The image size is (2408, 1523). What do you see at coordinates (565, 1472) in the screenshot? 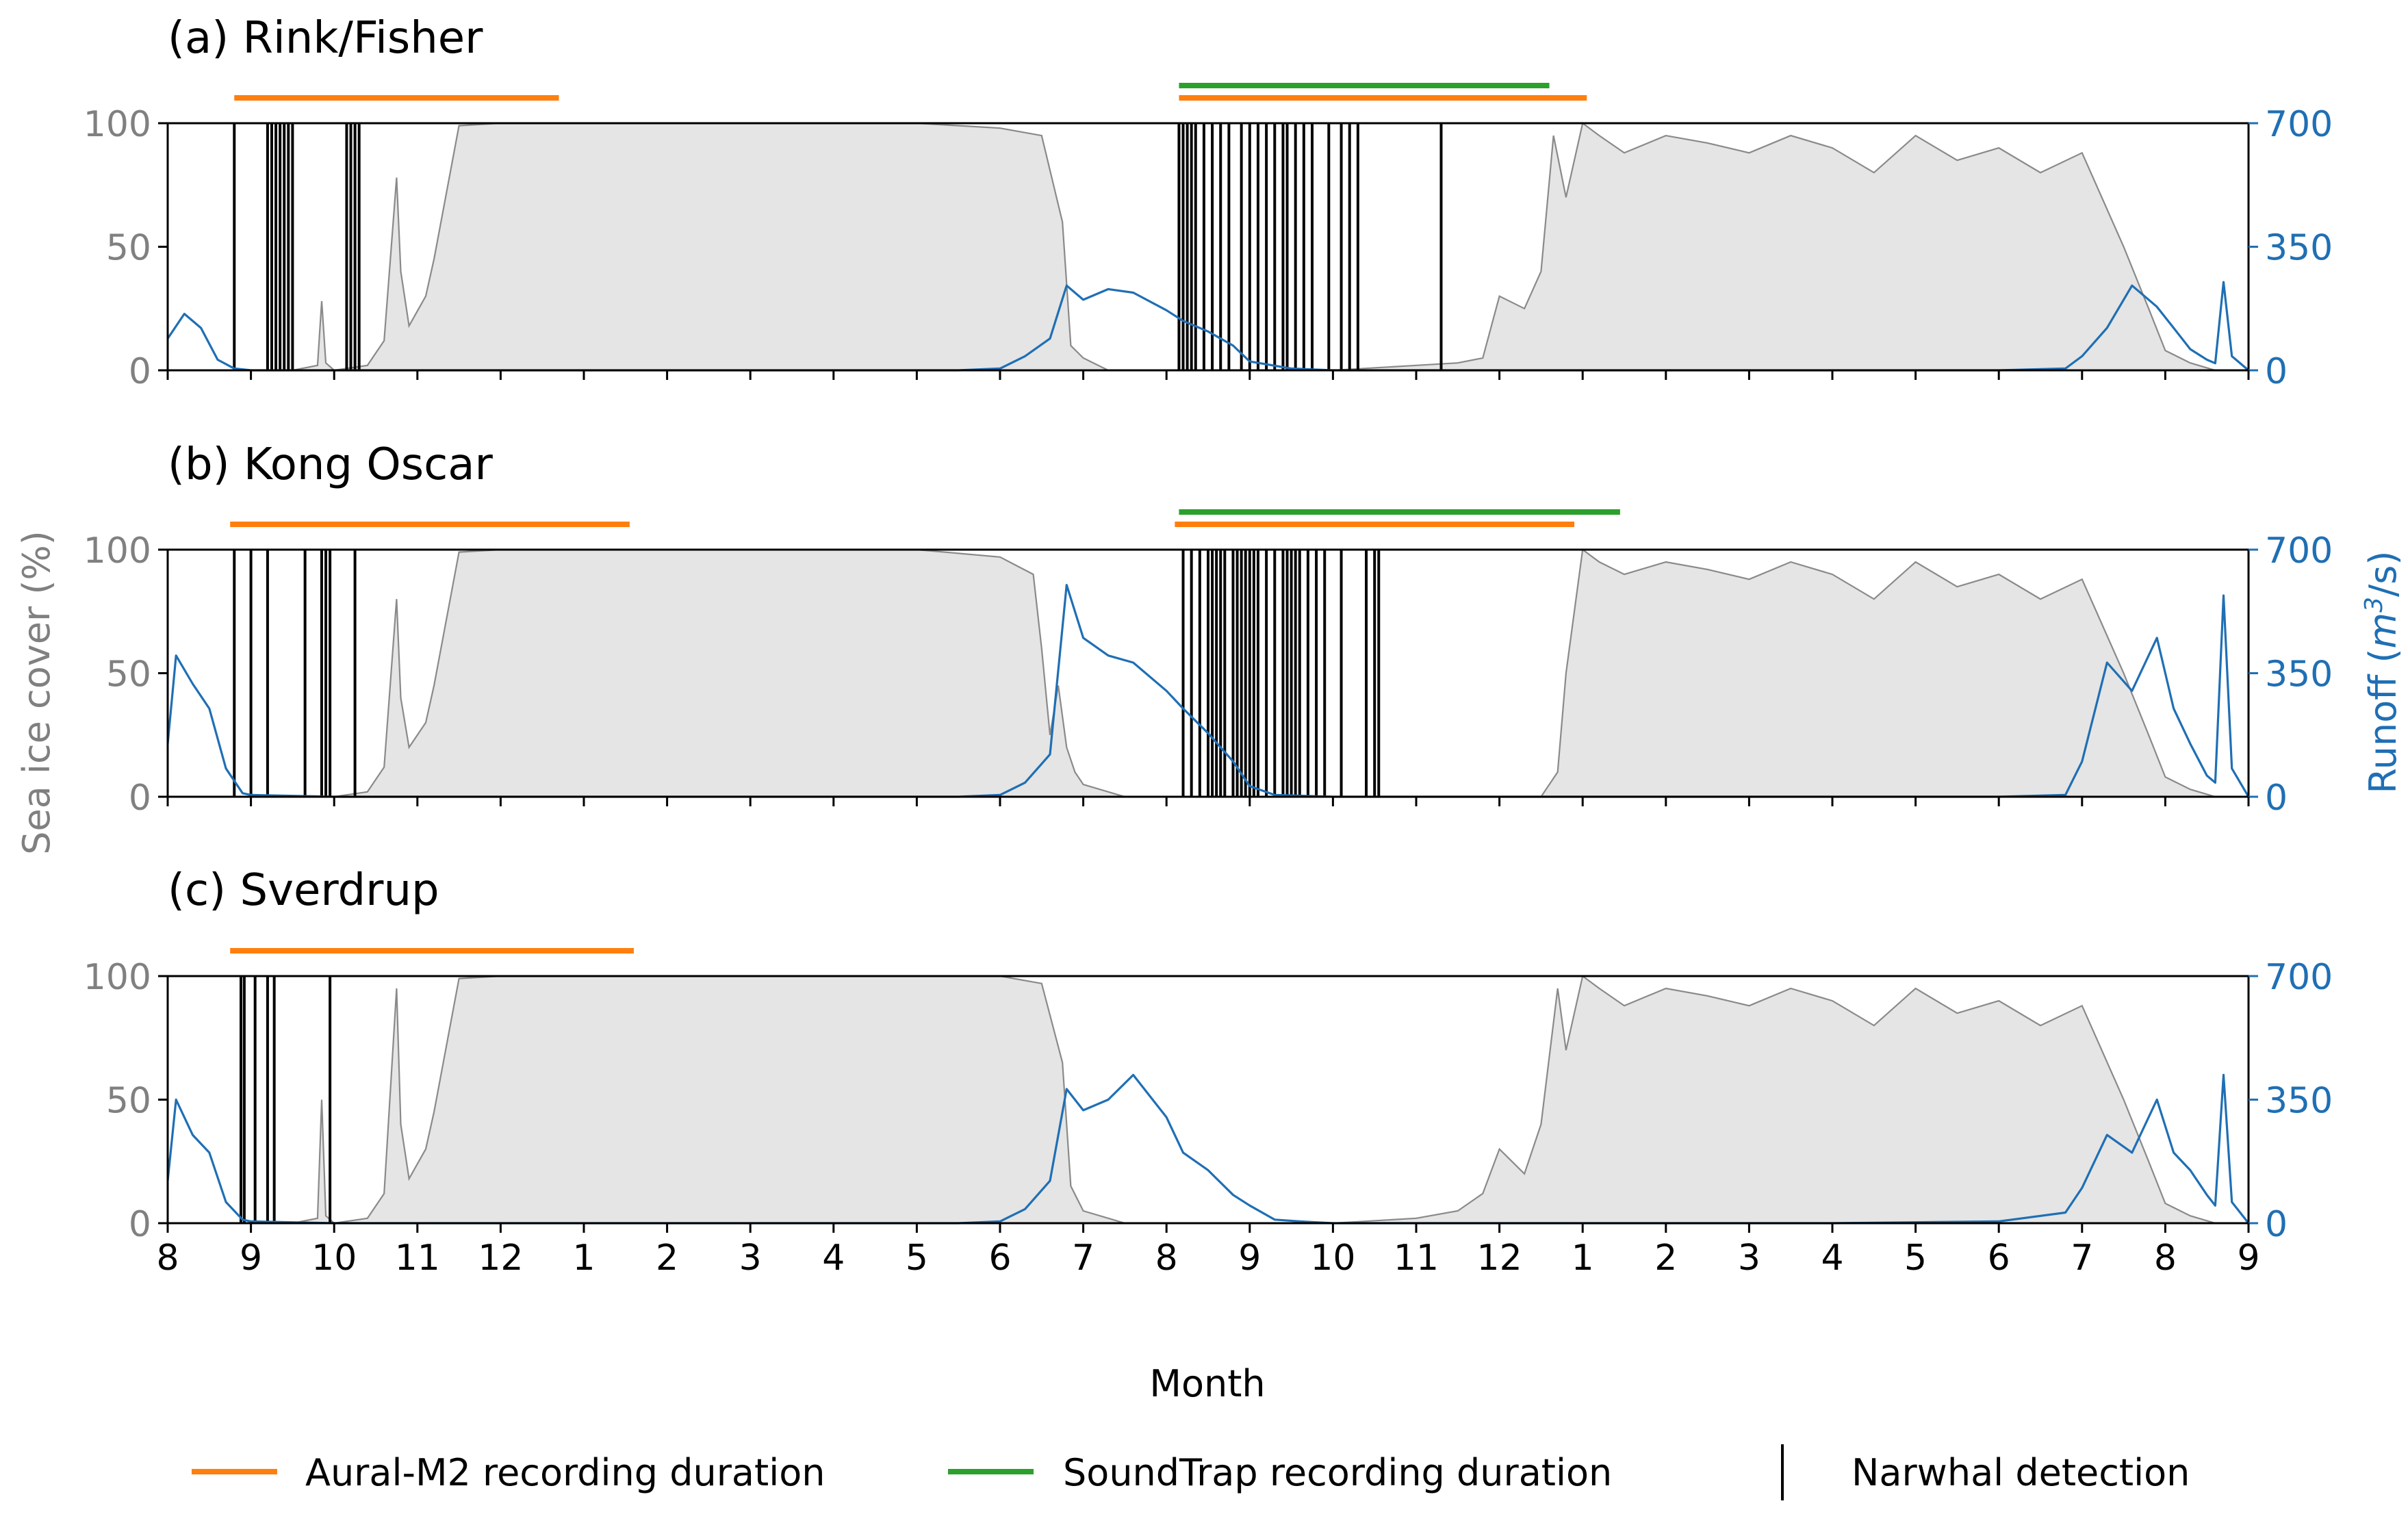
I see `legend-aural-label: Aural-M2 recording duration` at bounding box center [565, 1472].